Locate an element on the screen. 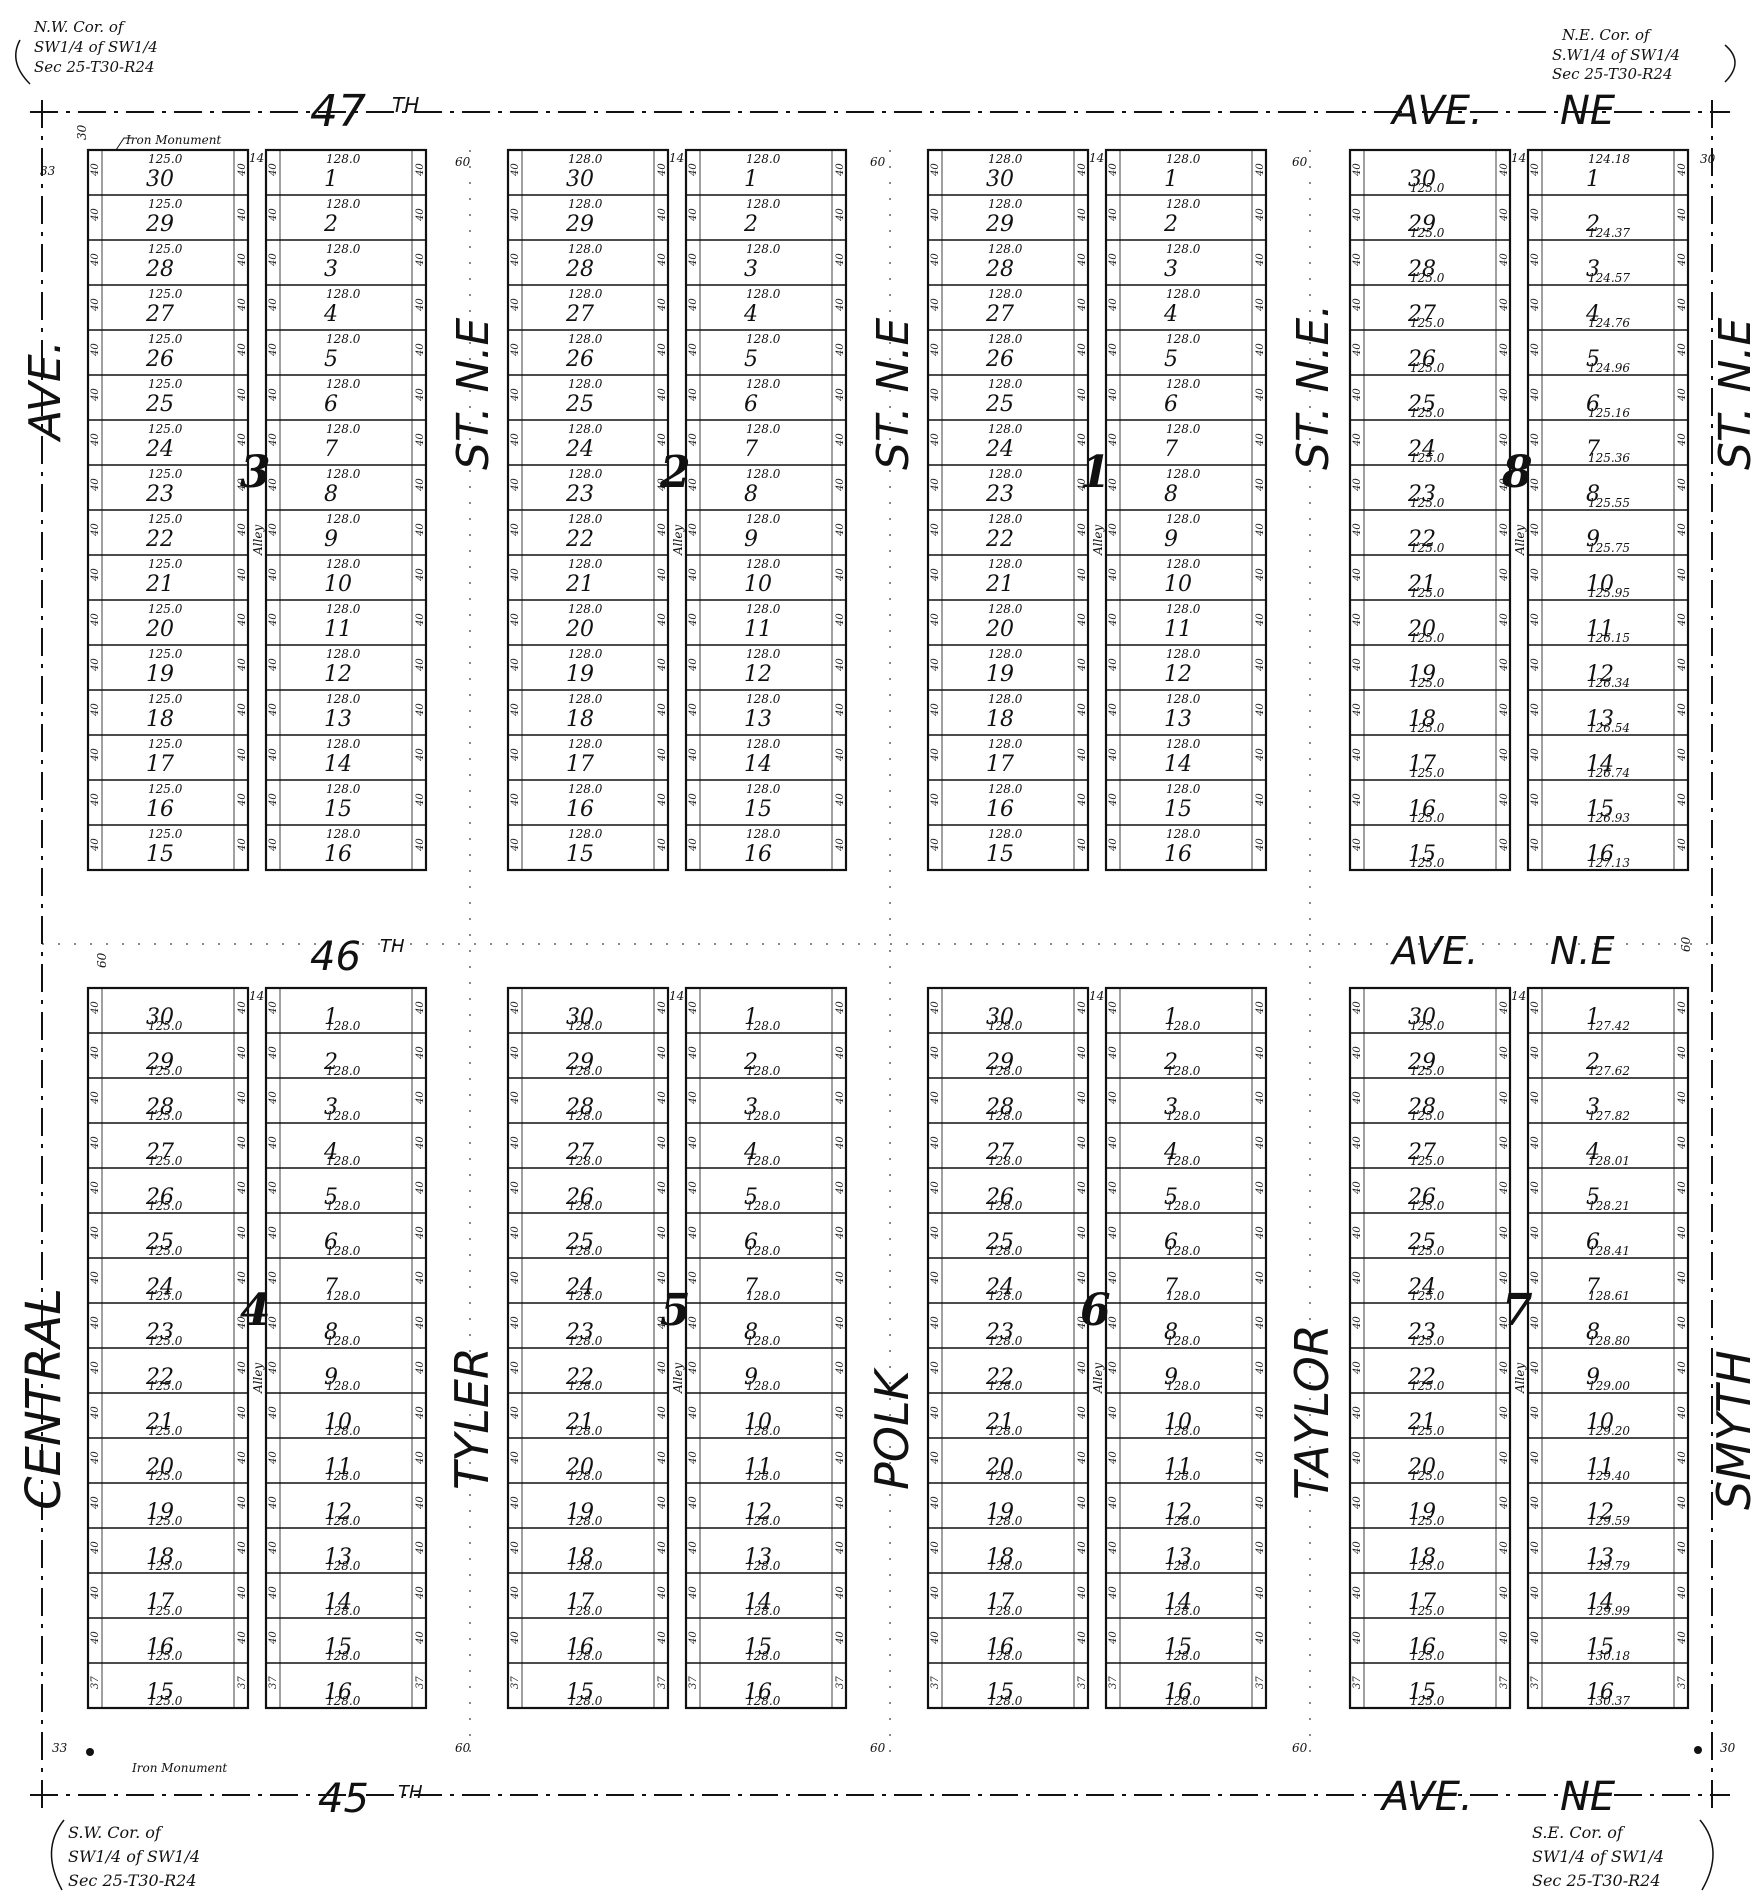 The width and height of the screenshot is (1755, 1901). width-label: 60 is located at coordinates (463, 1748).